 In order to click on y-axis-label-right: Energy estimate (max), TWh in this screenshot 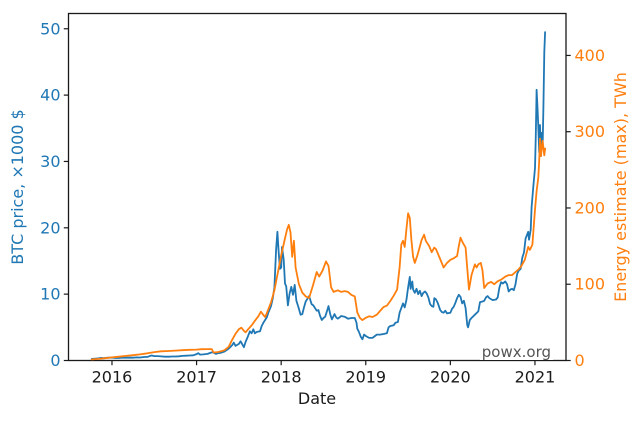, I will do `click(620, 187)`.